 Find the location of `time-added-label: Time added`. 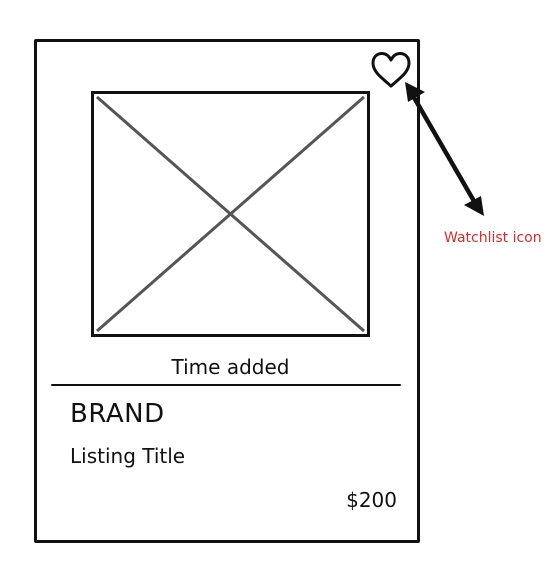

time-added-label: Time added is located at coordinates (230, 367).